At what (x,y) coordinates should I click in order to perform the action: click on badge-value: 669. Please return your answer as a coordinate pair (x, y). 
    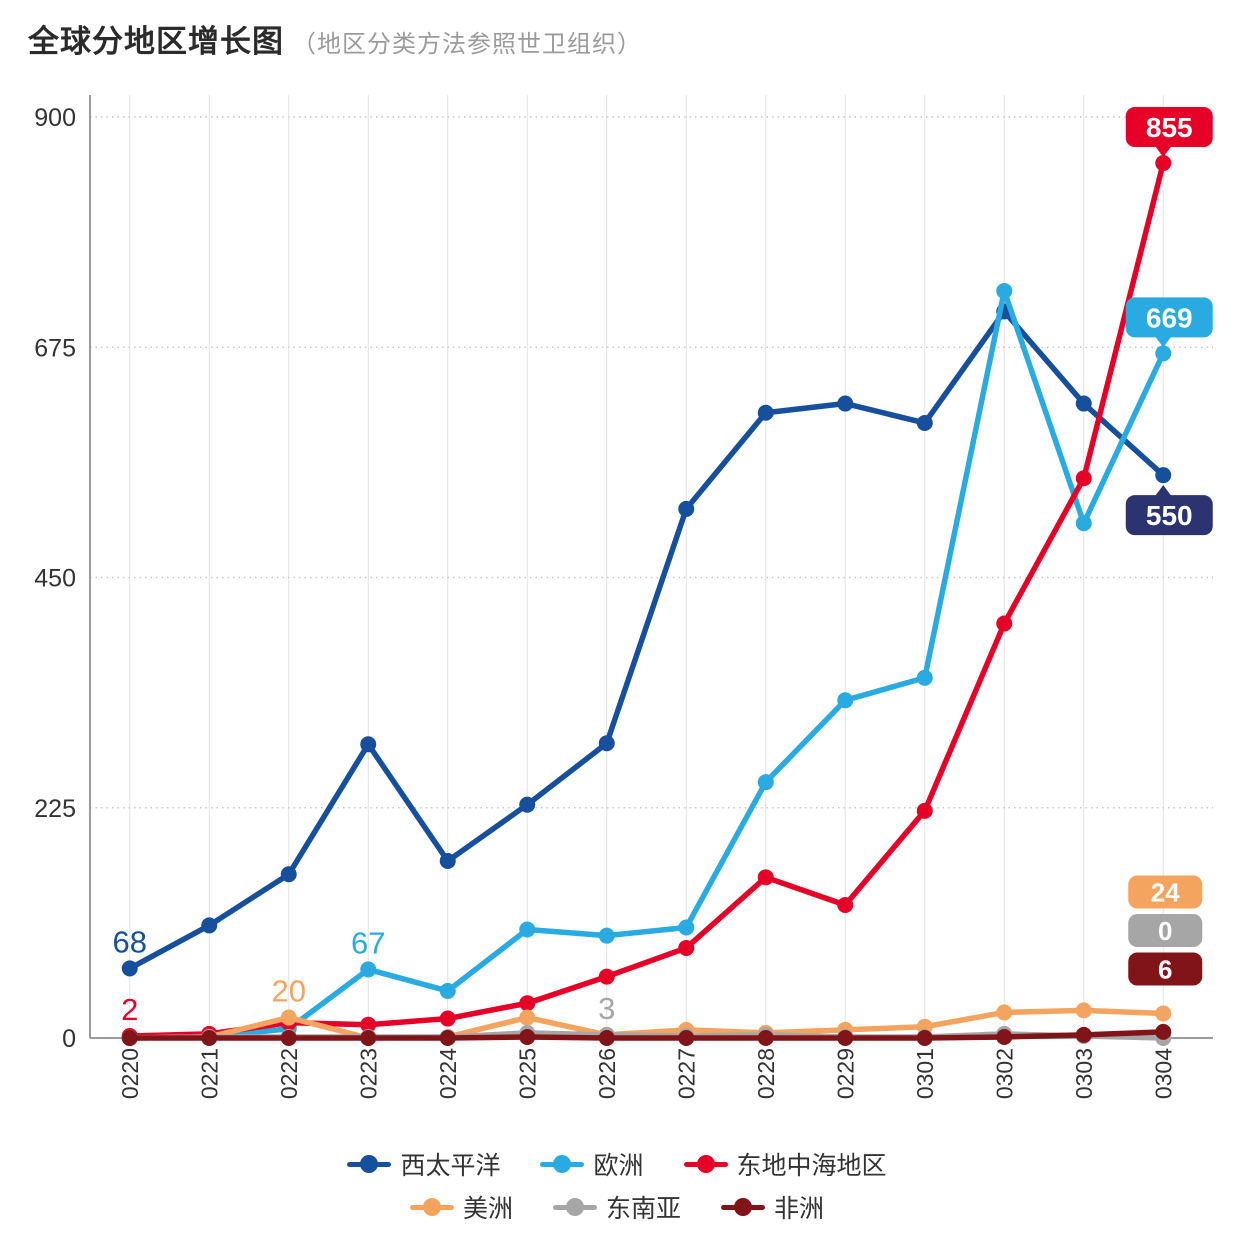
    Looking at the image, I should click on (1169, 317).